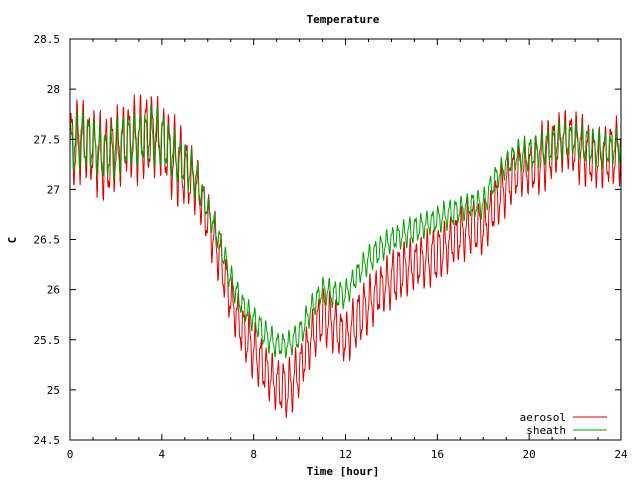  Describe the element at coordinates (47, 440) in the screenshot. I see `y-tick-label: 24.5` at that location.